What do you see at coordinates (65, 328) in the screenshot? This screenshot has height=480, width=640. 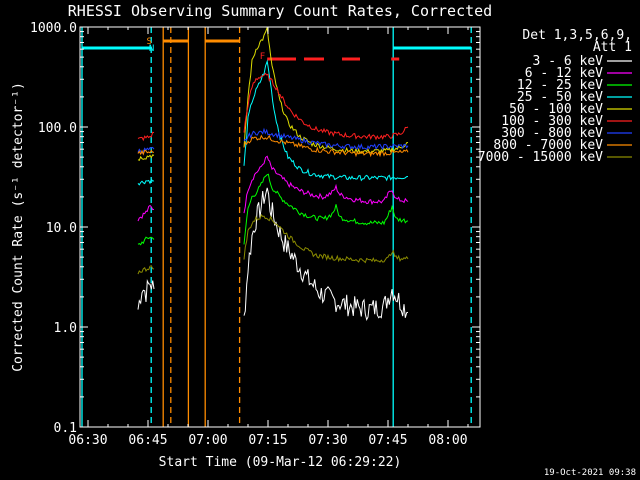 I see `y-tick-label-1: 1.0` at bounding box center [65, 328].